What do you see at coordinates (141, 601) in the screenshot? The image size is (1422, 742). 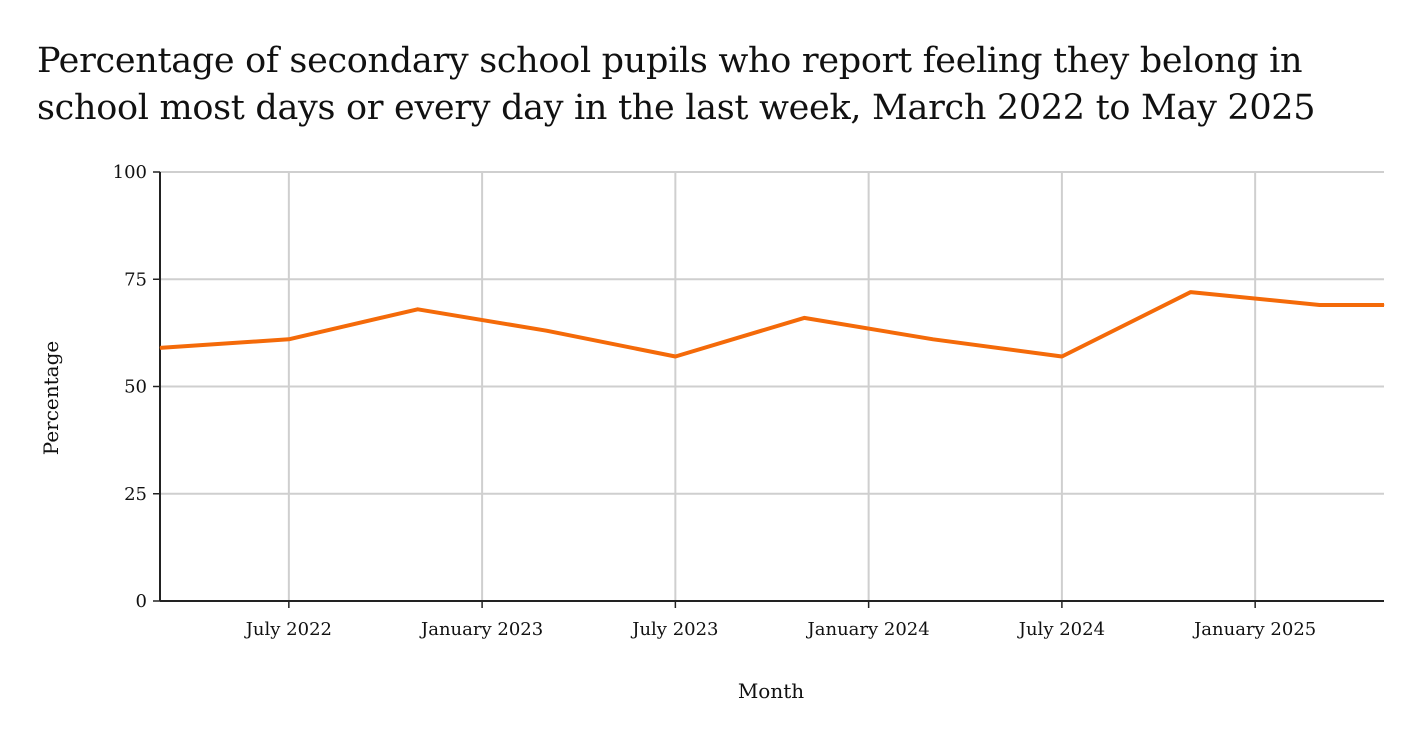 I see `y-tick-label: 0` at bounding box center [141, 601].